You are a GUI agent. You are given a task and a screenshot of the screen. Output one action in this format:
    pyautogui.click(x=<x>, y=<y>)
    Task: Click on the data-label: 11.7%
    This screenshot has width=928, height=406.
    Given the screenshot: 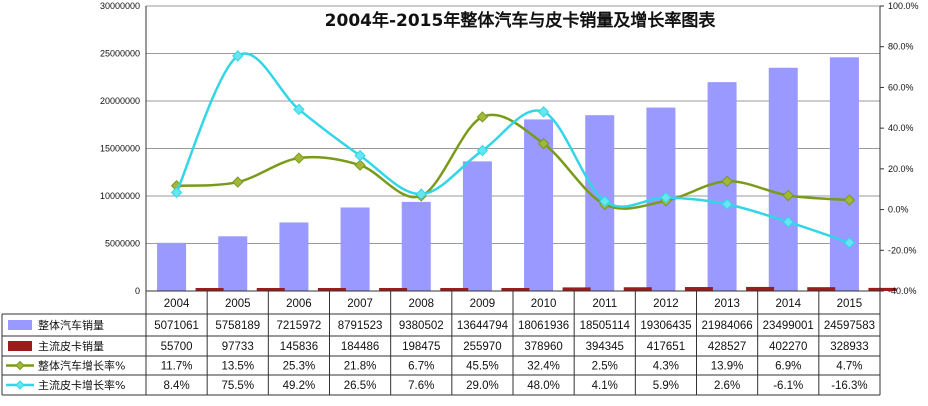 What is the action you would take?
    pyautogui.click(x=177, y=367)
    